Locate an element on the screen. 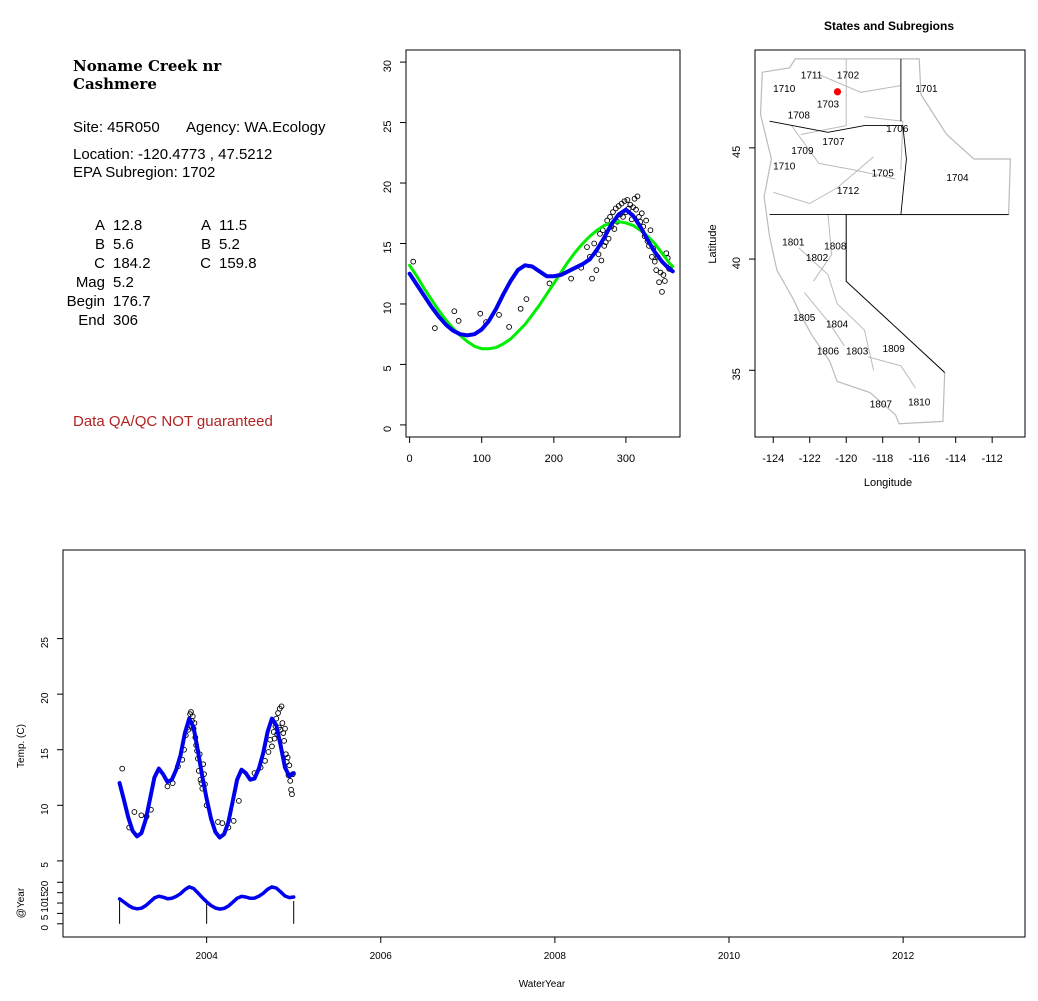 The image size is (1038, 1001). param-left-value: 5.2 is located at coordinates (123, 282).